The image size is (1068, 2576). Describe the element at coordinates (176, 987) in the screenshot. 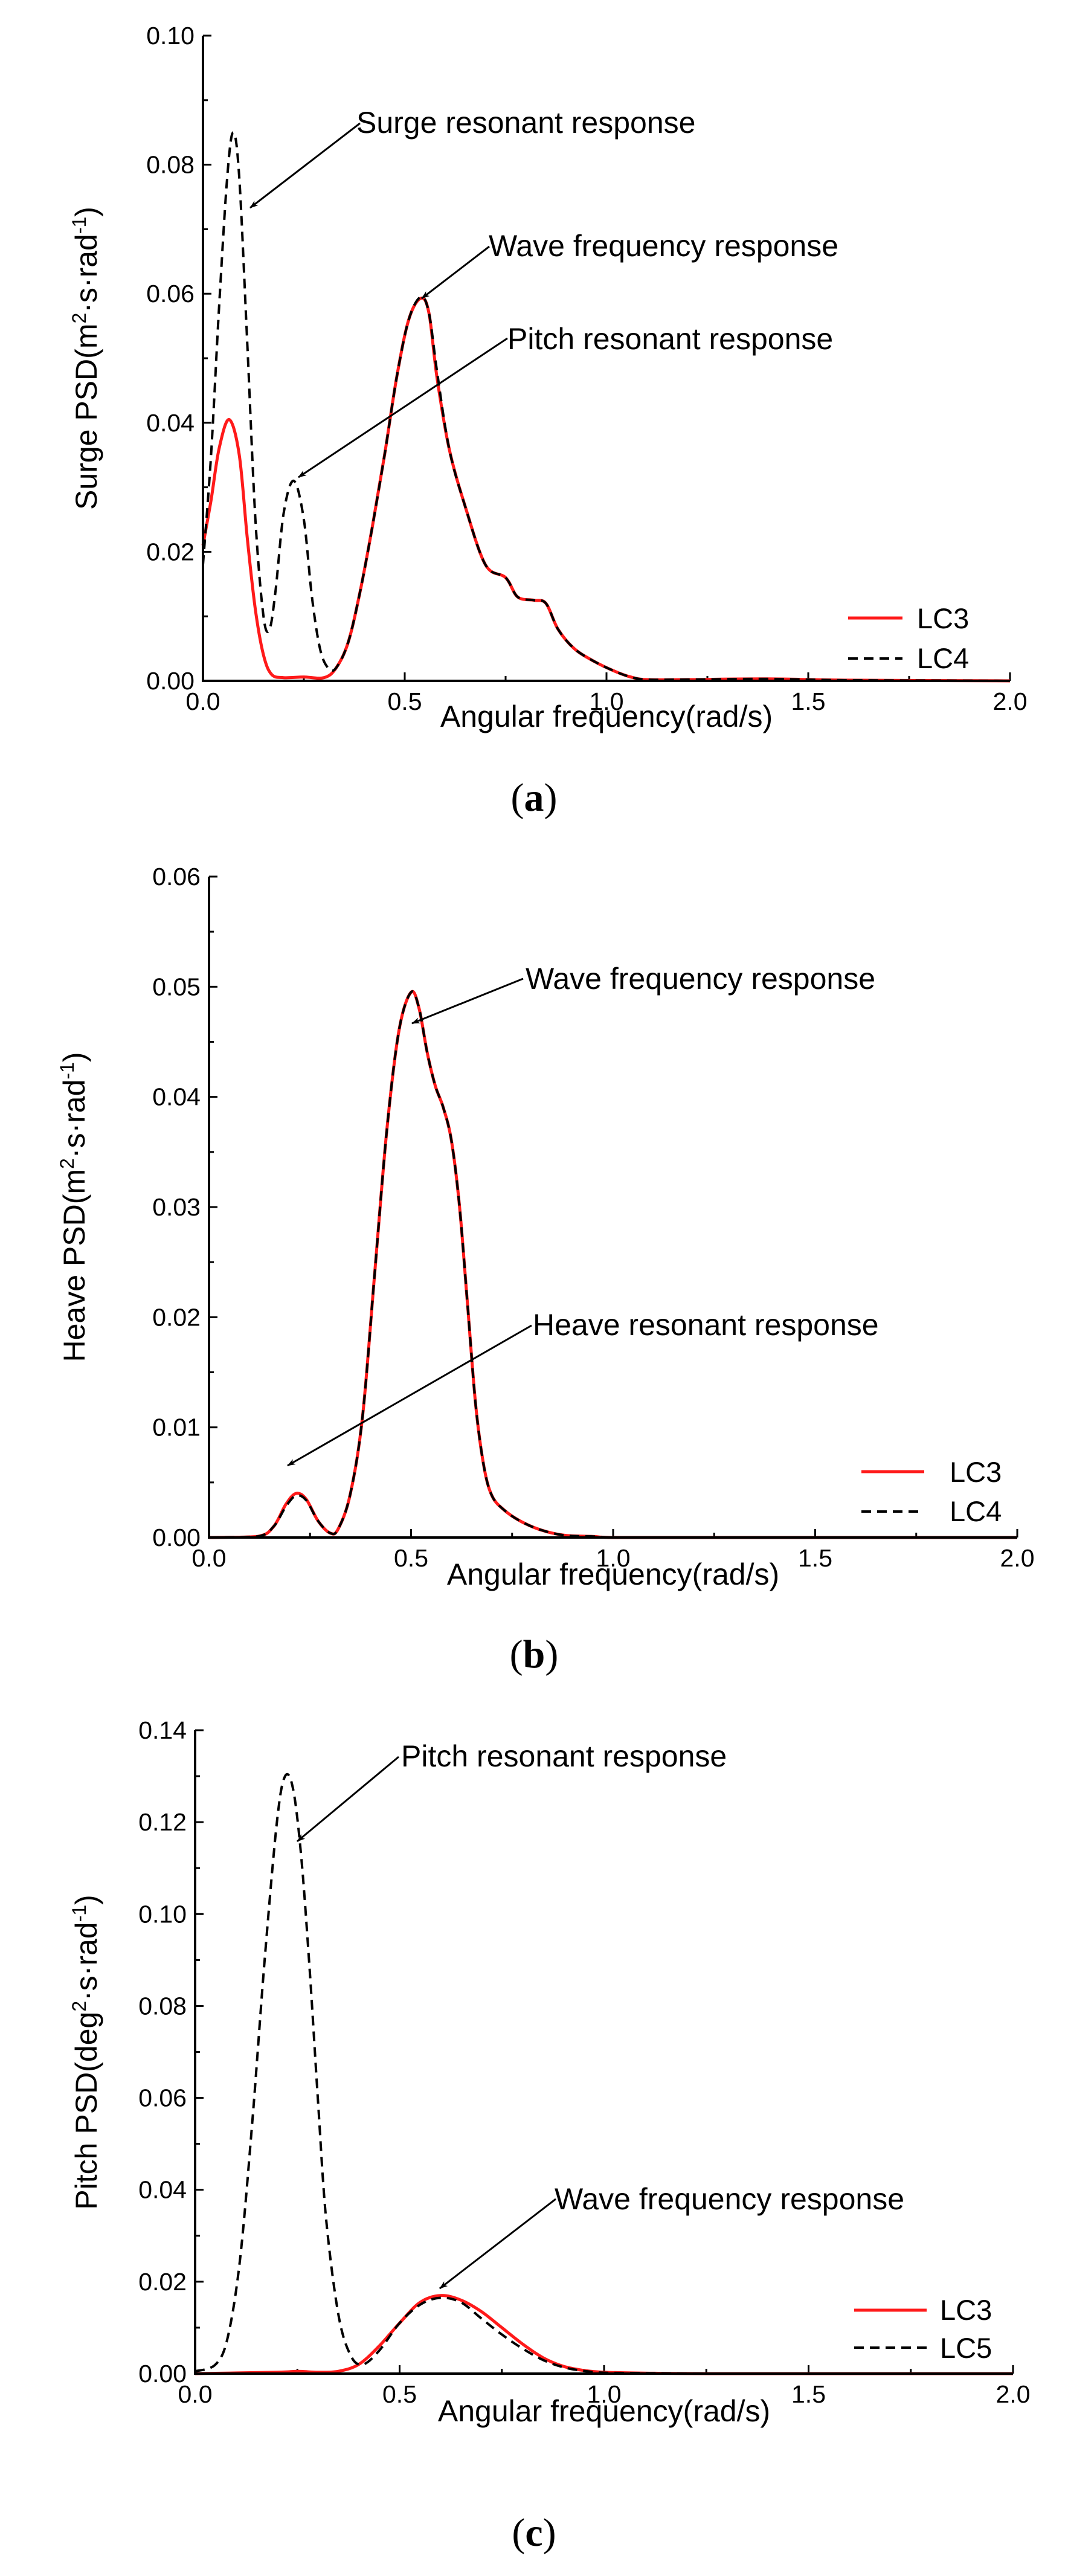

I see `y-tick-label: 0.05` at that location.